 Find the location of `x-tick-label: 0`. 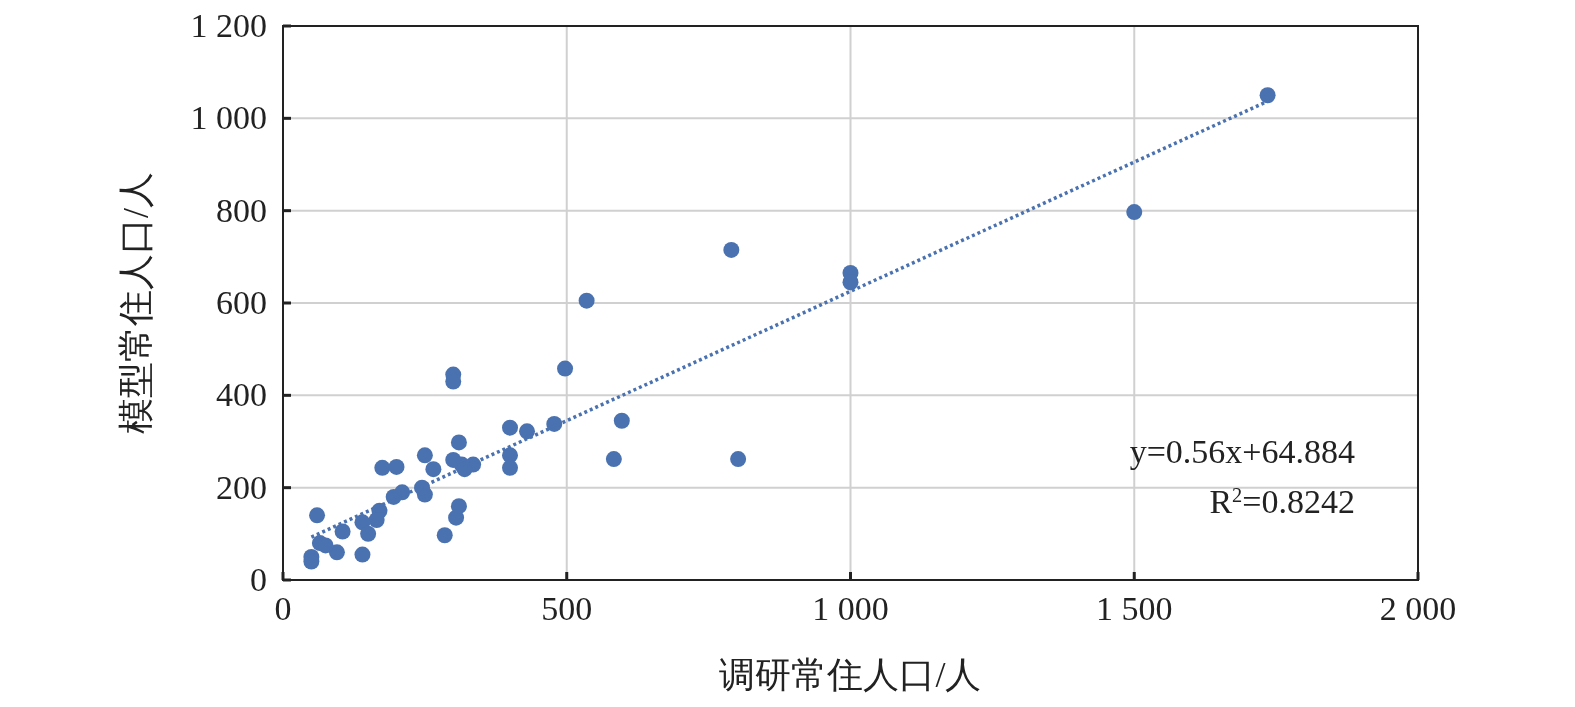

x-tick-label: 0 is located at coordinates (283, 608).